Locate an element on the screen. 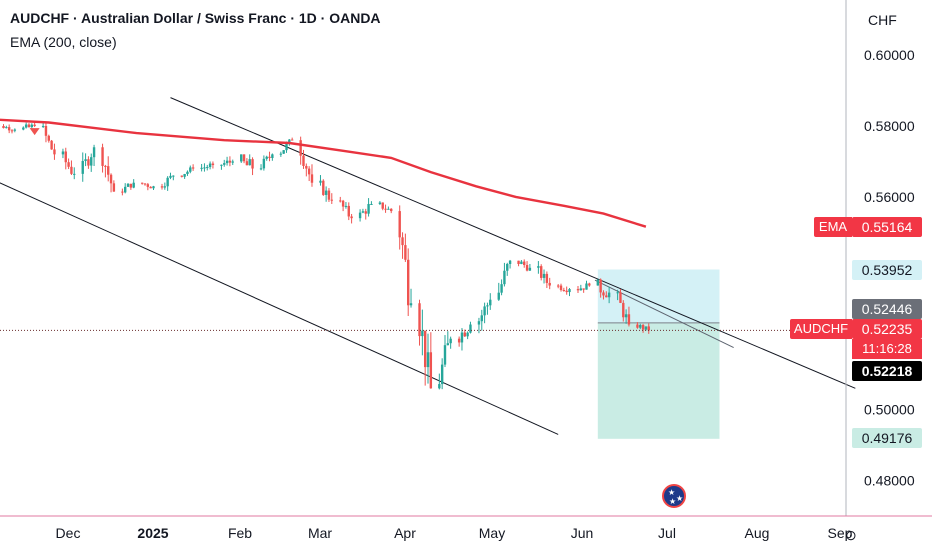 This screenshot has height=550, width=932. ema-line is located at coordinates (323, 173).